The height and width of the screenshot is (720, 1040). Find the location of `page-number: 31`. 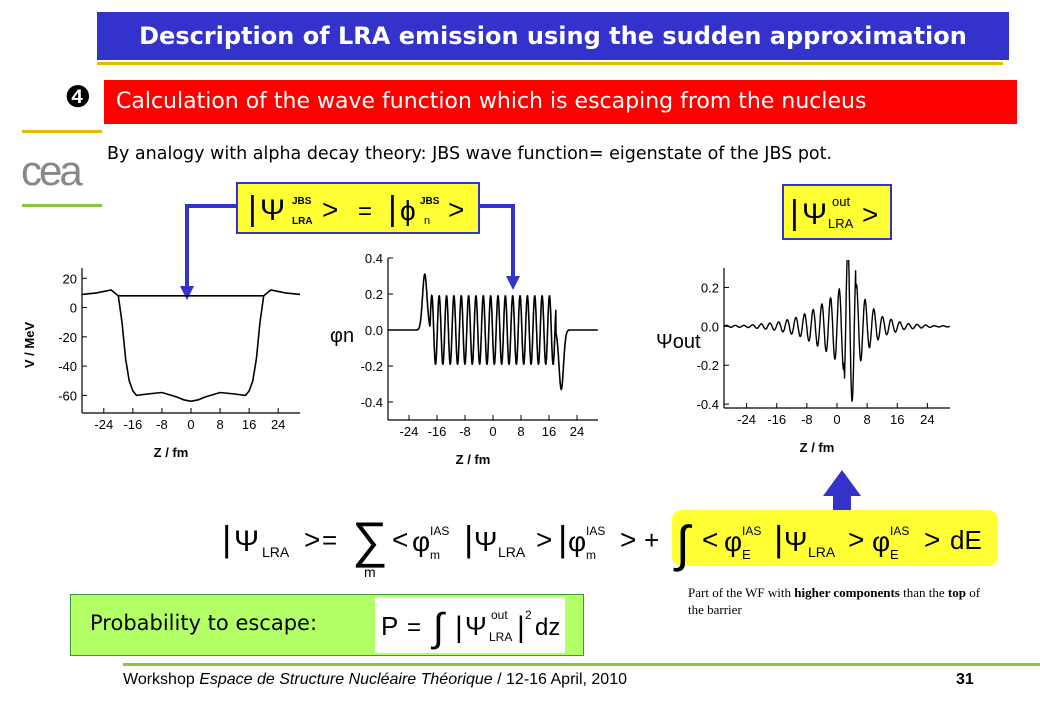

page-number: 31 is located at coordinates (965, 679).